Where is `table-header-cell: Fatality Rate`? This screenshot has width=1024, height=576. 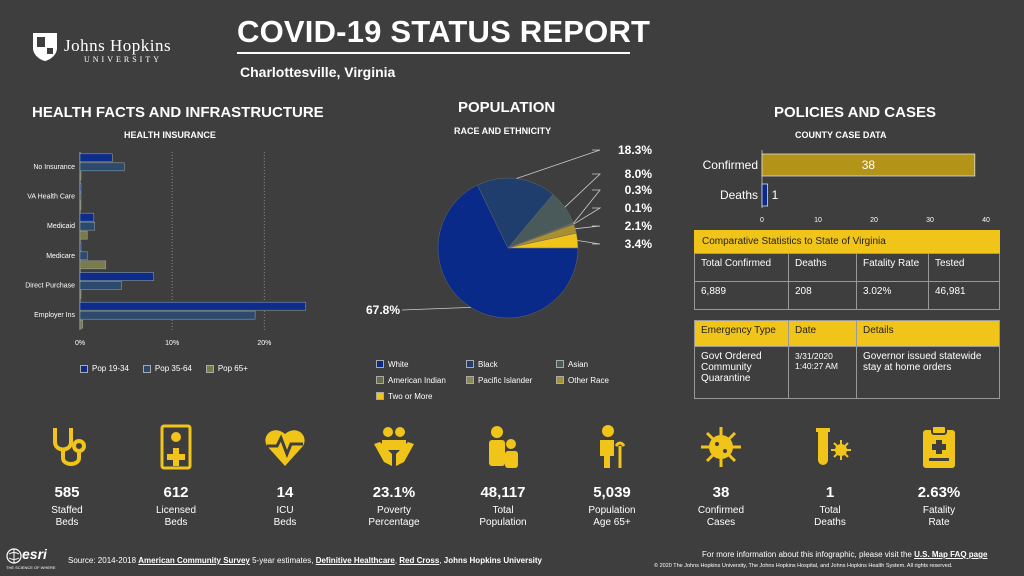 table-header-cell: Fatality Rate is located at coordinates (892, 267).